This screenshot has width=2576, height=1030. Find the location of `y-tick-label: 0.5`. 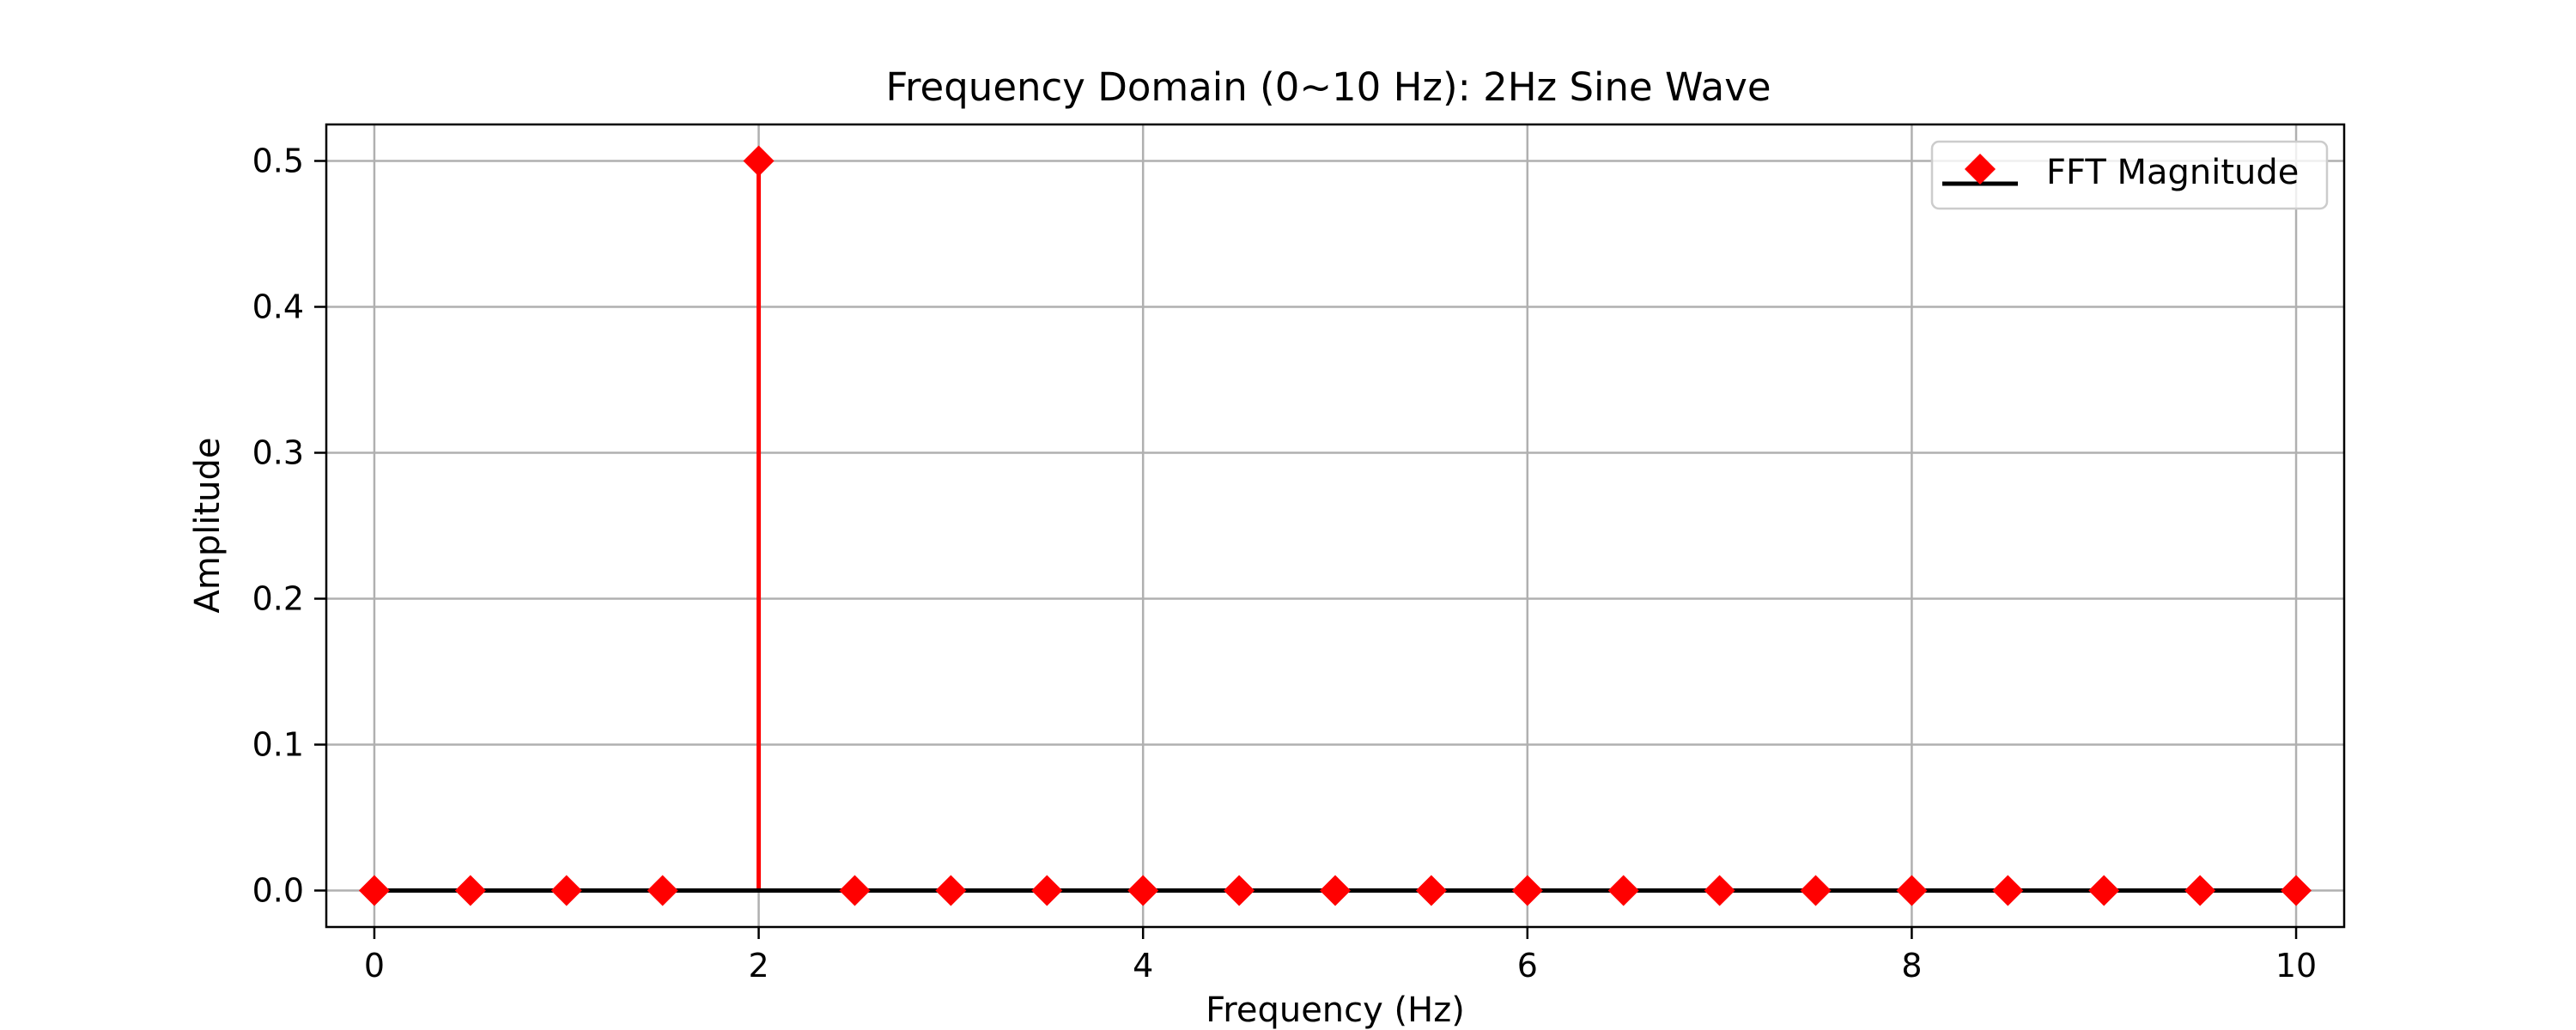

y-tick-label: 0.5 is located at coordinates (278, 161).